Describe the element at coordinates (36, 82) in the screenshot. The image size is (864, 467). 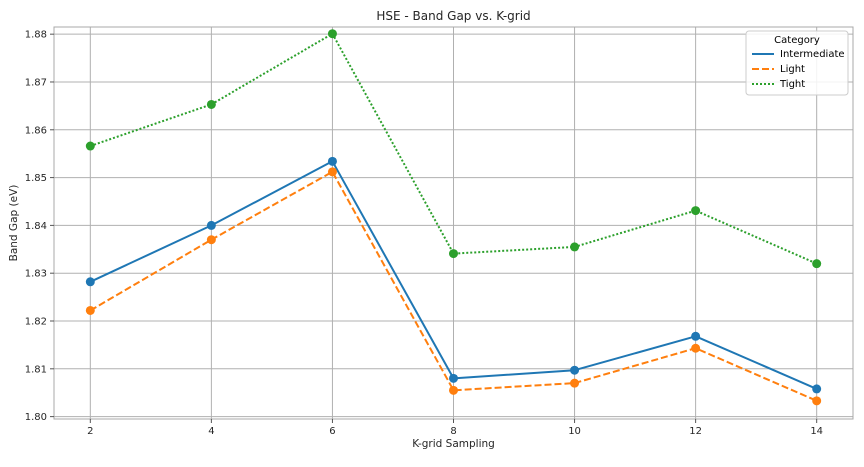
I see `y-tick-label: 1.87` at that location.